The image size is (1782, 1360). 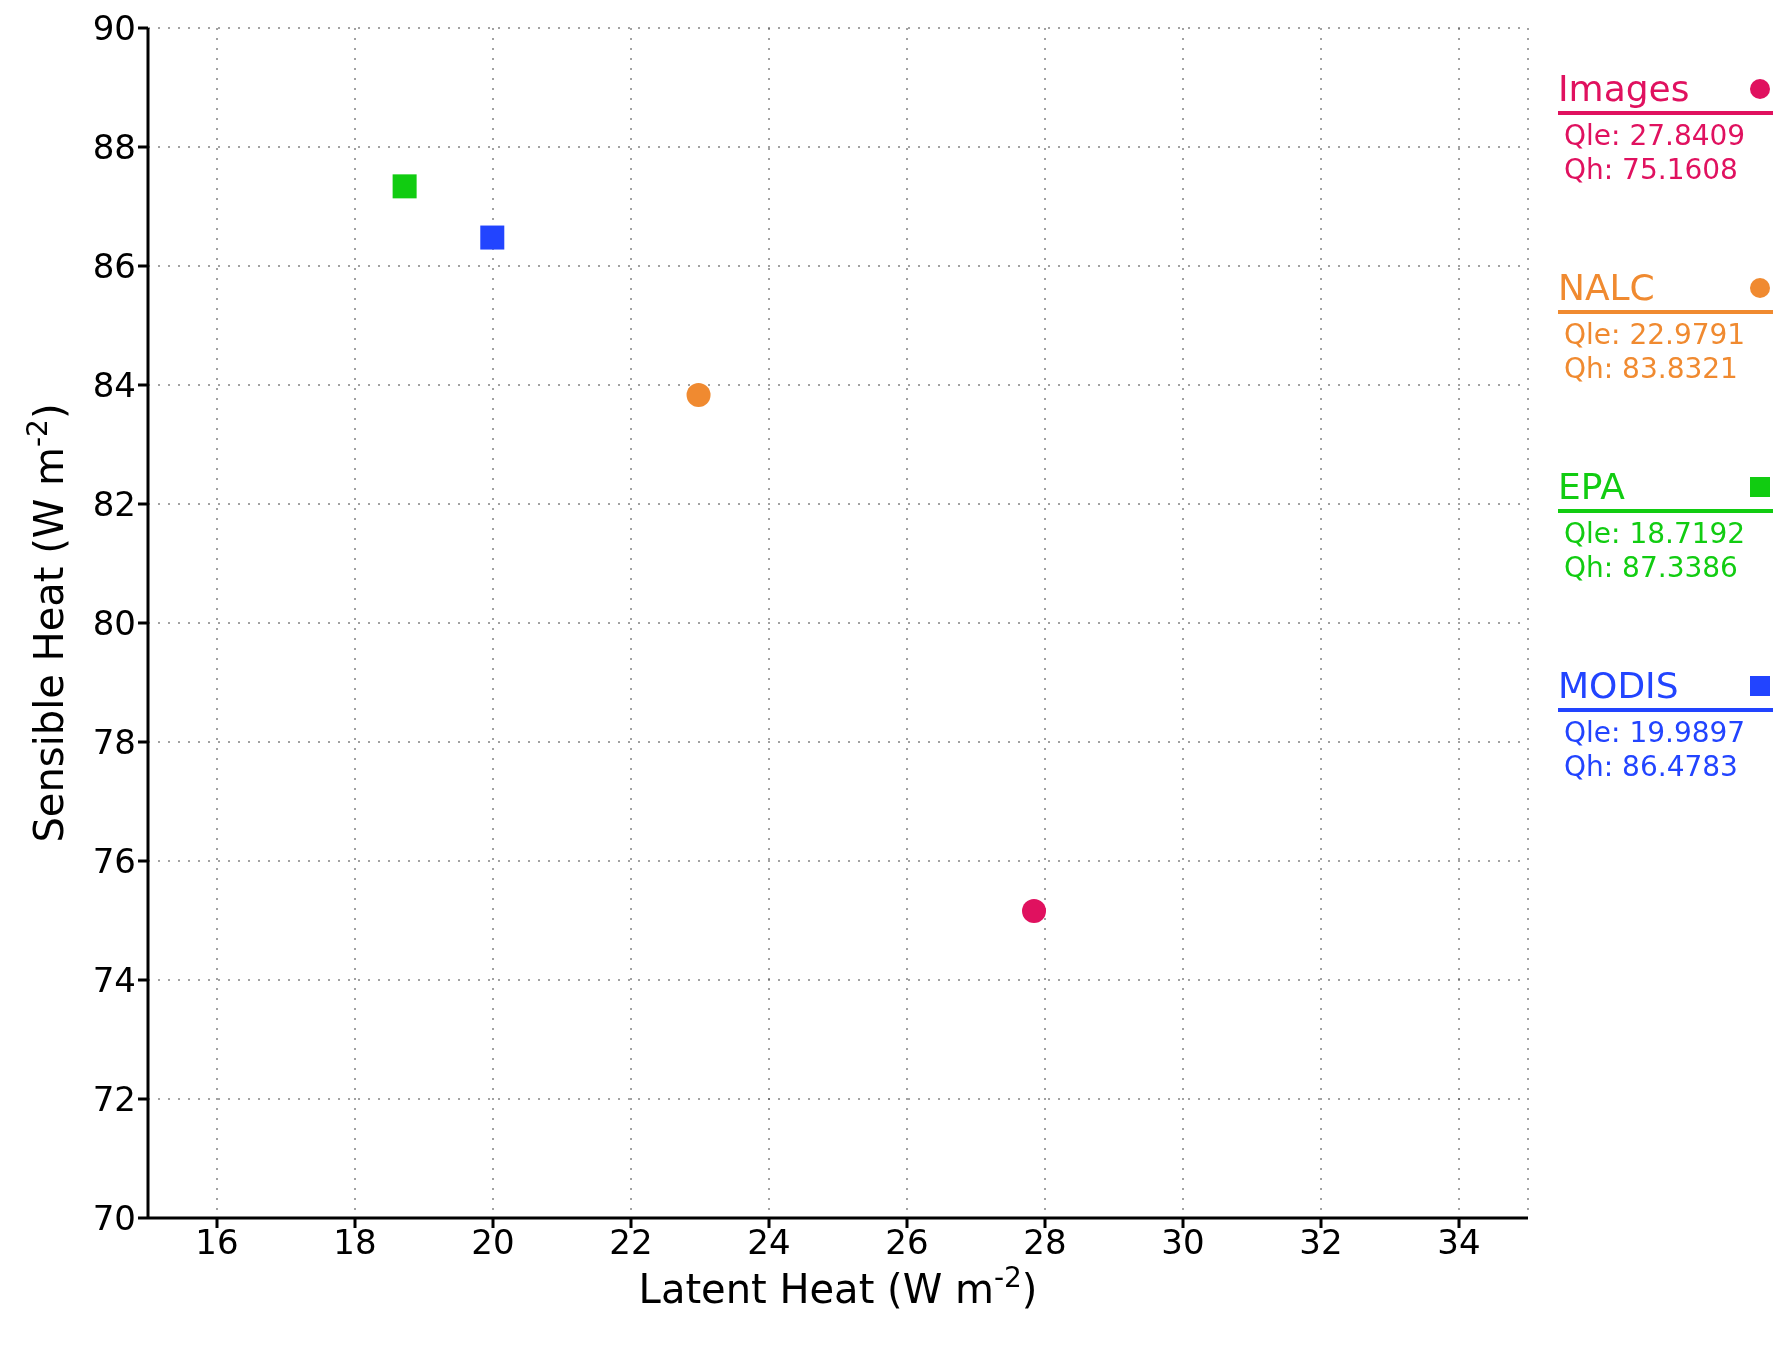 I want to click on y-tick-label: 72, so click(x=114, y=1099).